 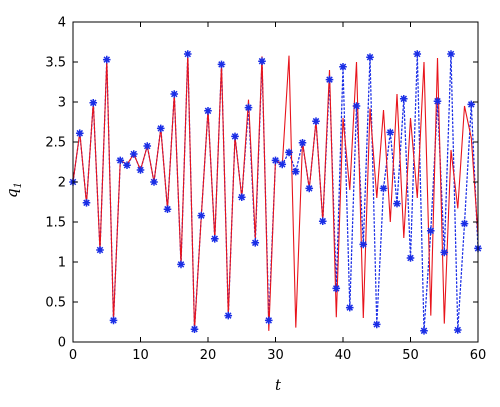 I want to click on y-tick-label: 3, so click(x=62, y=103).